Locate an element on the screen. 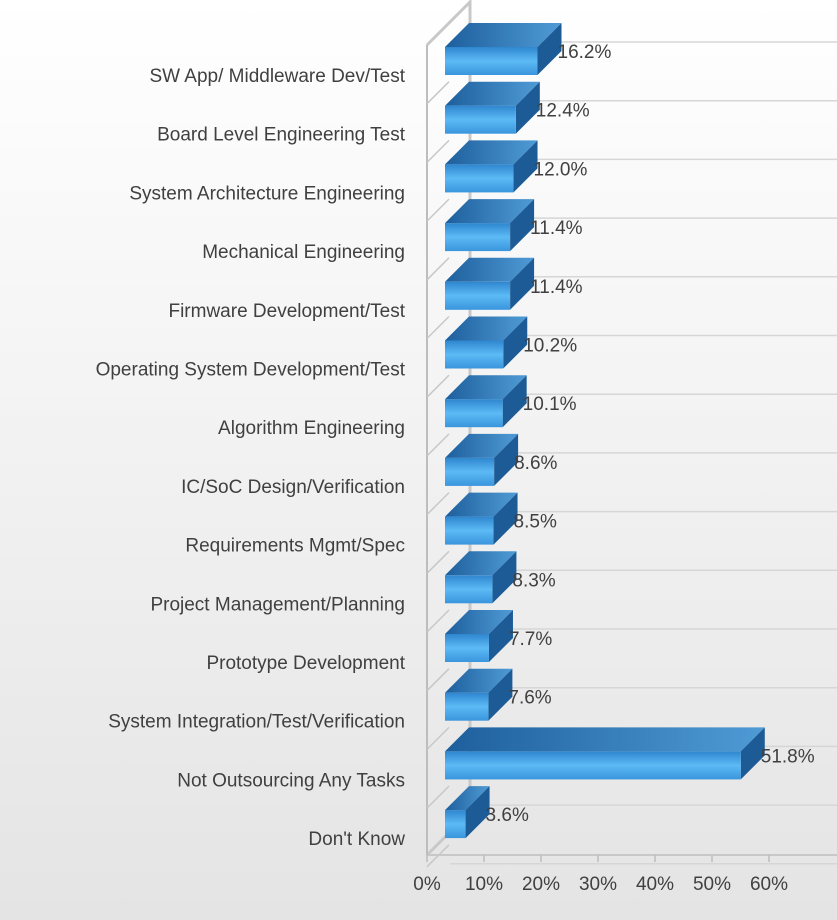 The image size is (837, 920). category-label: Don't Know is located at coordinates (356, 839).